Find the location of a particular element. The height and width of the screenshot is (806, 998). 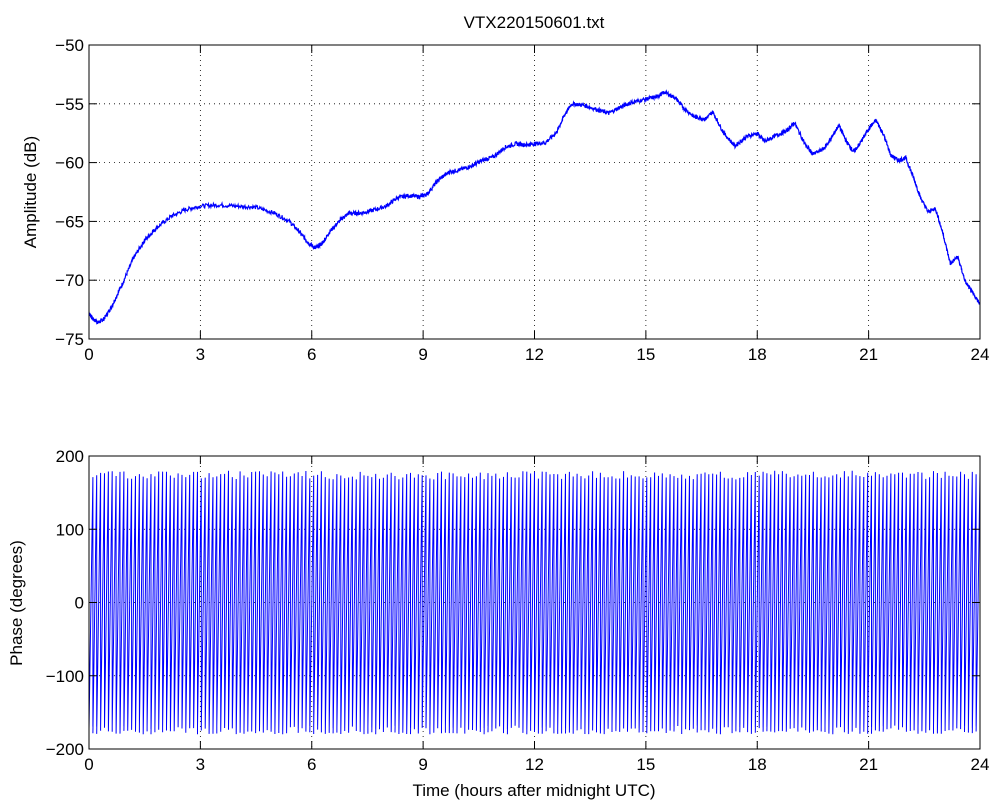

amplitude-x-tick-label: 9 is located at coordinates (422, 354).